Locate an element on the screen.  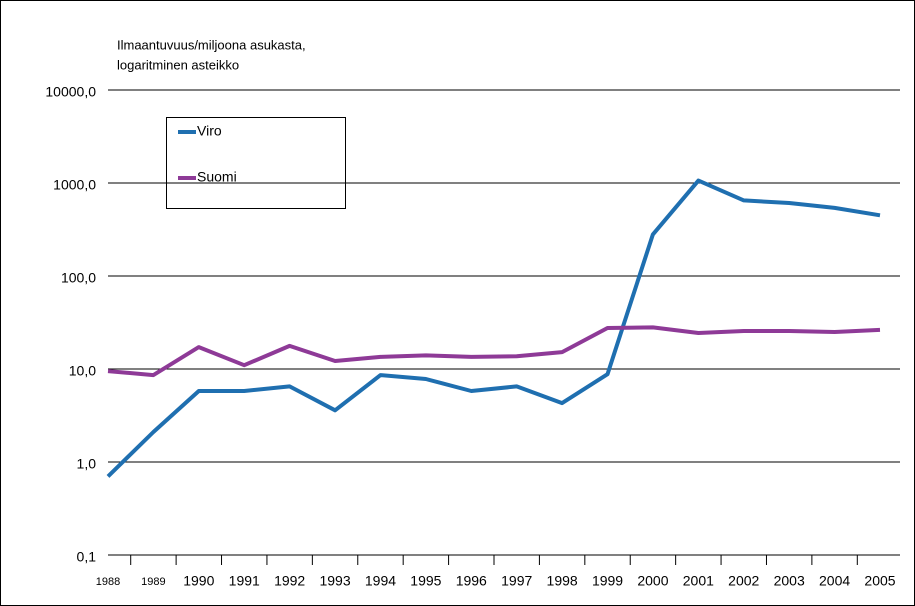
x-tick-label: 2002 is located at coordinates (743, 581).